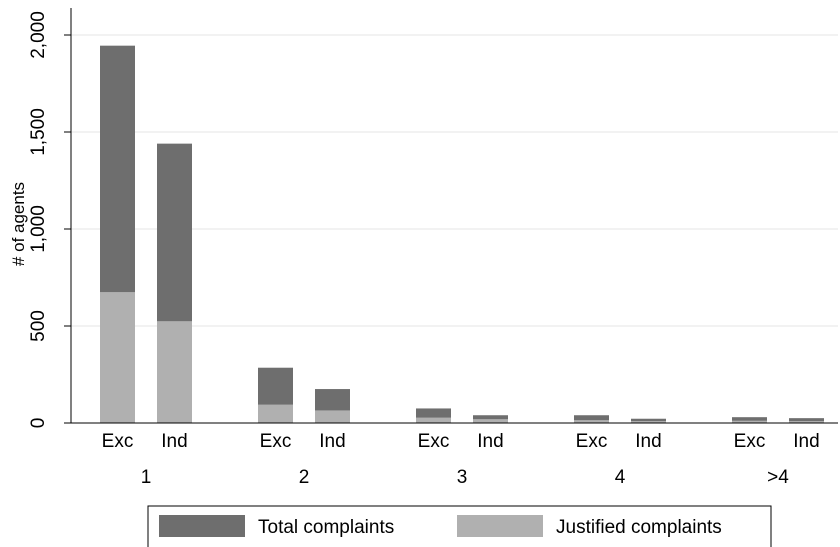 This screenshot has height=547, width=840. Describe the element at coordinates (778, 477) in the screenshot. I see `x-group-label: >4` at that location.